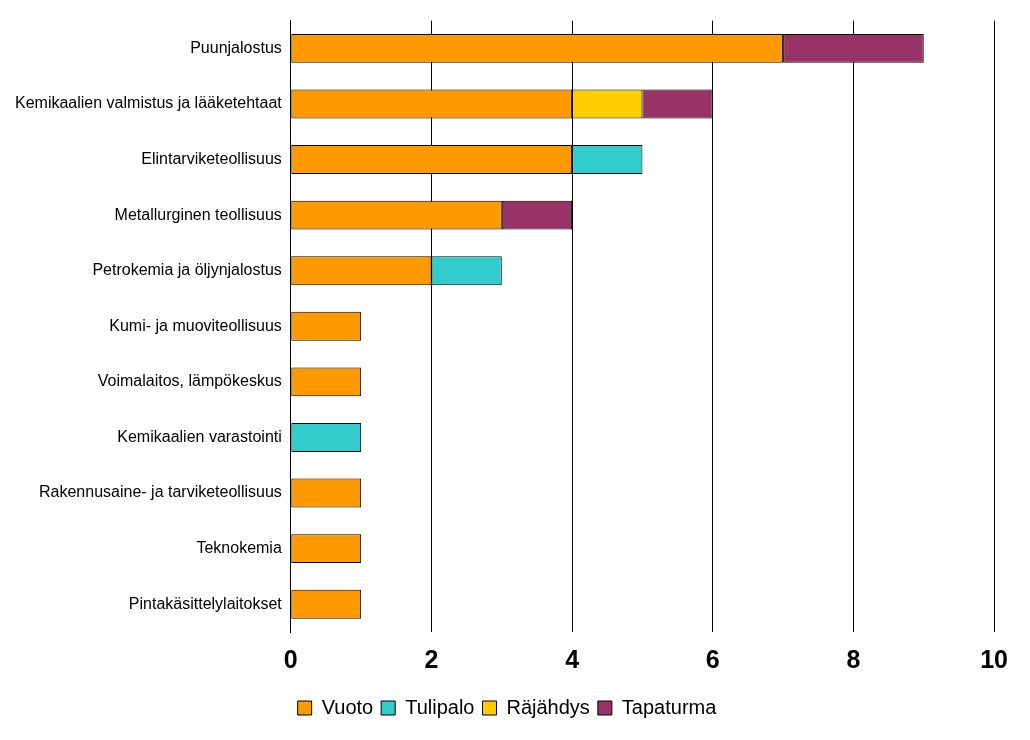 The height and width of the screenshot is (740, 1030). What do you see at coordinates (198, 214) in the screenshot?
I see `y-tick-label: Metallurginen teollisuus` at bounding box center [198, 214].